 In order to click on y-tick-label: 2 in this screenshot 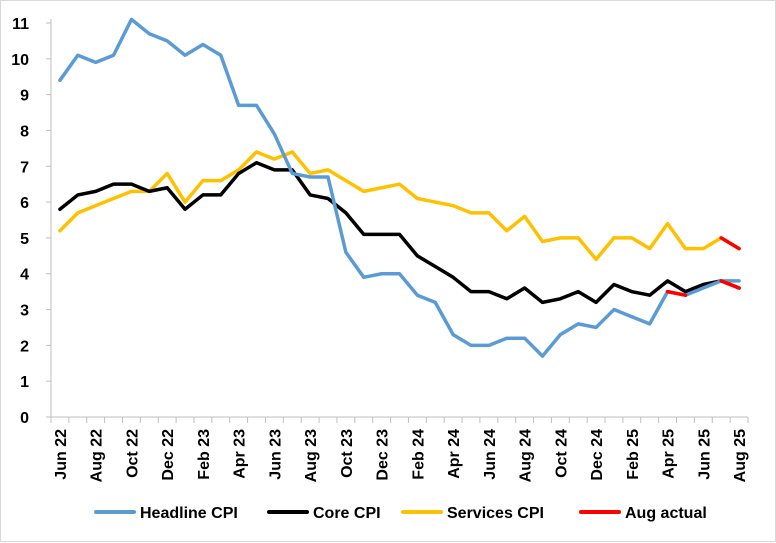, I will do `click(24, 346)`.